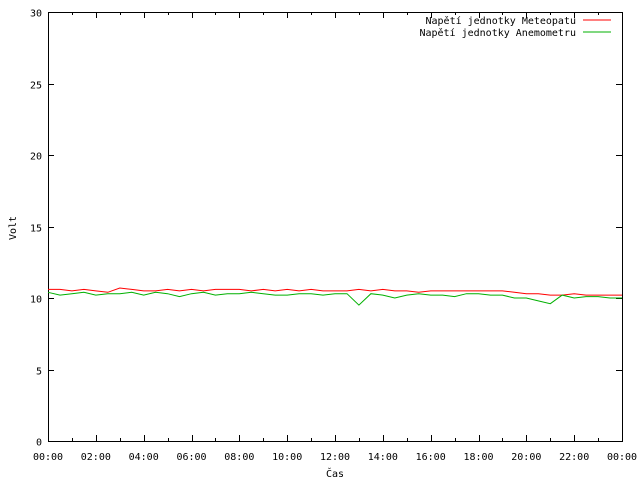 The image size is (640, 480). What do you see at coordinates (500, 21) in the screenshot?
I see `legend-label-0: Napětí jednotky Meteopatu` at bounding box center [500, 21].